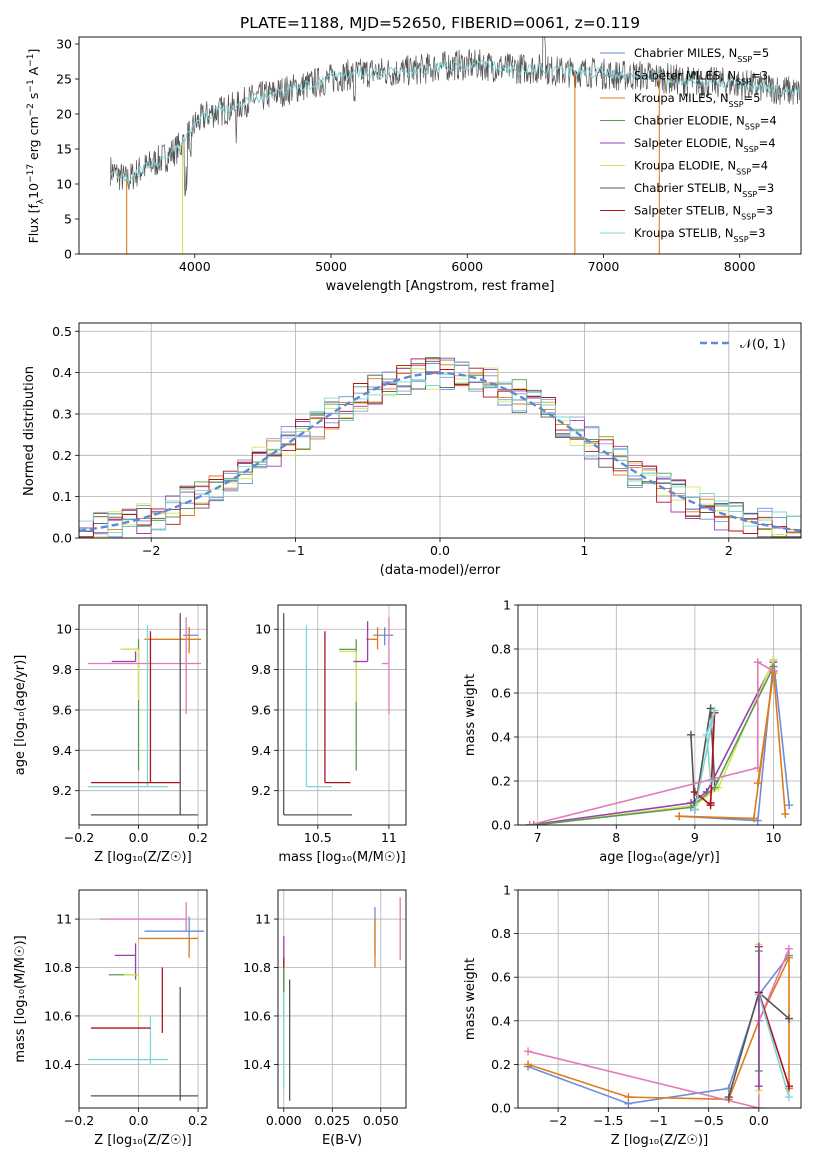 This screenshot has height=1170, width=819. What do you see at coordinates (341, 857) in the screenshot?
I see `x-axis-label: mass [log₁₀(M/M☉)]` at bounding box center [341, 857].